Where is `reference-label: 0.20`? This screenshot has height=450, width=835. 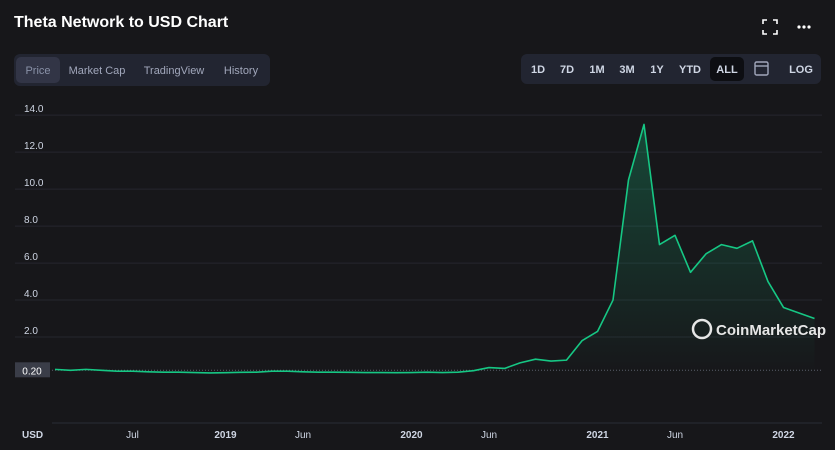
reference-label: 0.20 is located at coordinates (32, 371).